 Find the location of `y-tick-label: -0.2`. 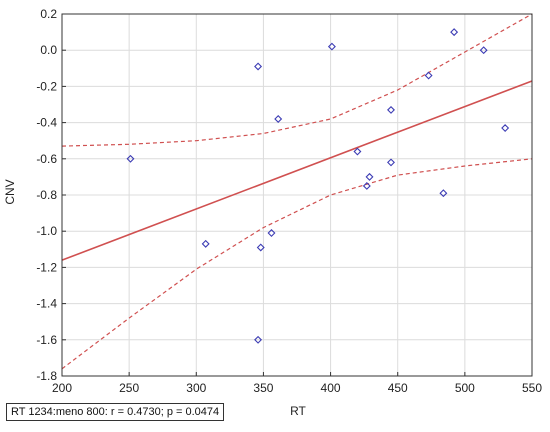

y-tick-label: -0.2 is located at coordinates (46, 86).